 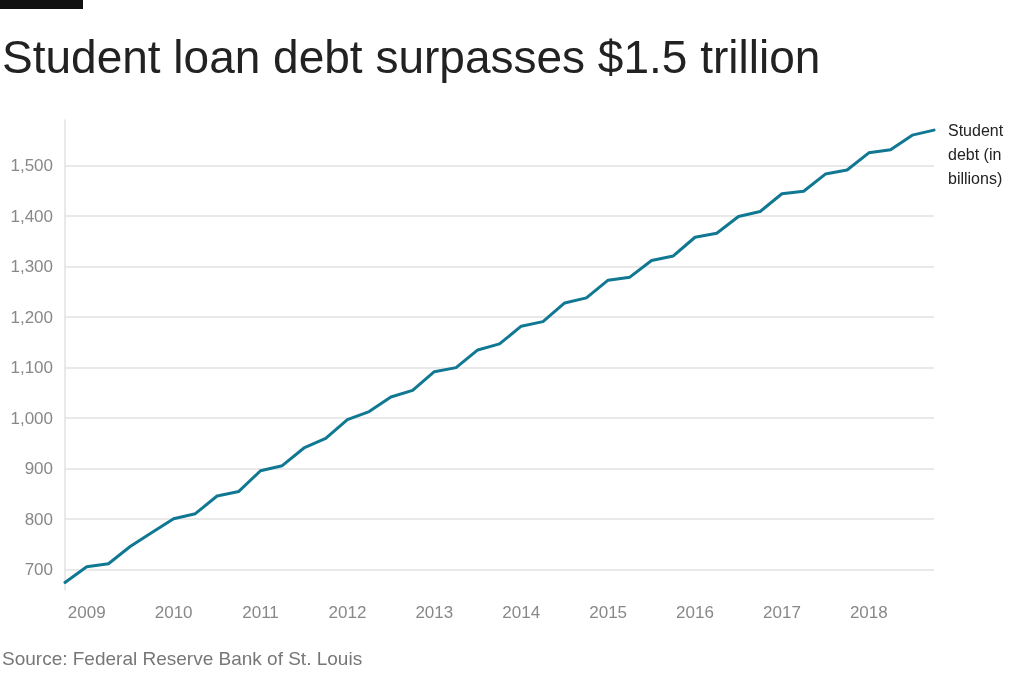 I want to click on x-tick-label: 2017, so click(x=782, y=612).